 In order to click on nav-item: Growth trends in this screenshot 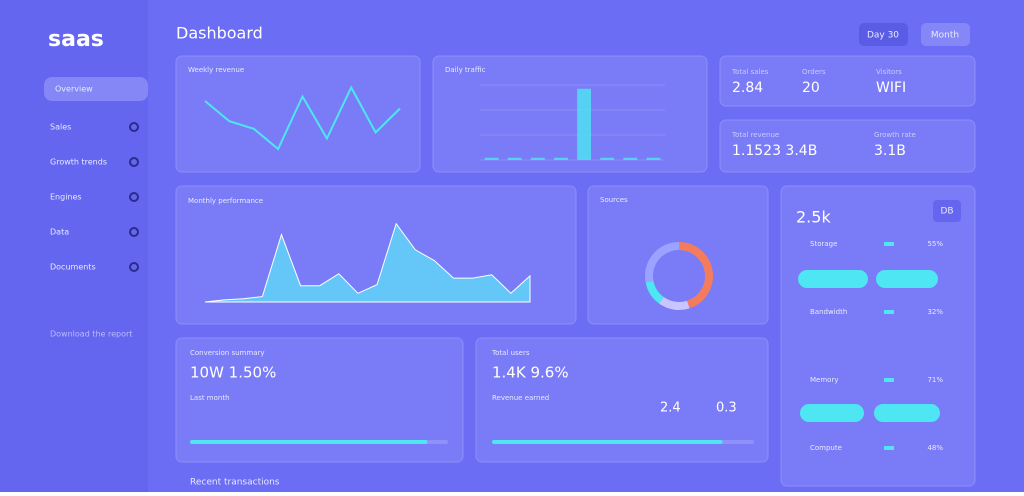, I will do `click(78, 162)`.